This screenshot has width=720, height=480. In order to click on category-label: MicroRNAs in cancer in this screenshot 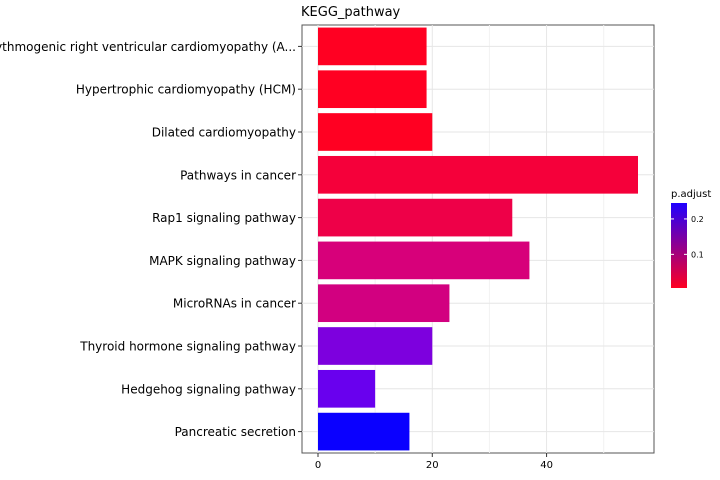, I will do `click(234, 304)`.